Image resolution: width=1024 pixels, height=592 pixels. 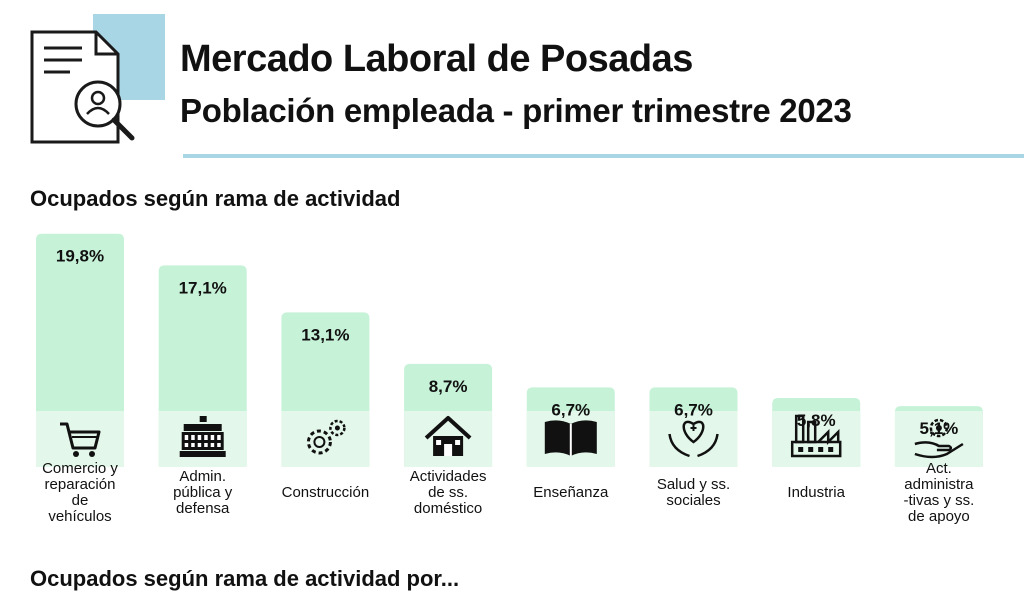 What do you see at coordinates (571, 492) in the screenshot?
I see `category-label: Enseñanza` at bounding box center [571, 492].